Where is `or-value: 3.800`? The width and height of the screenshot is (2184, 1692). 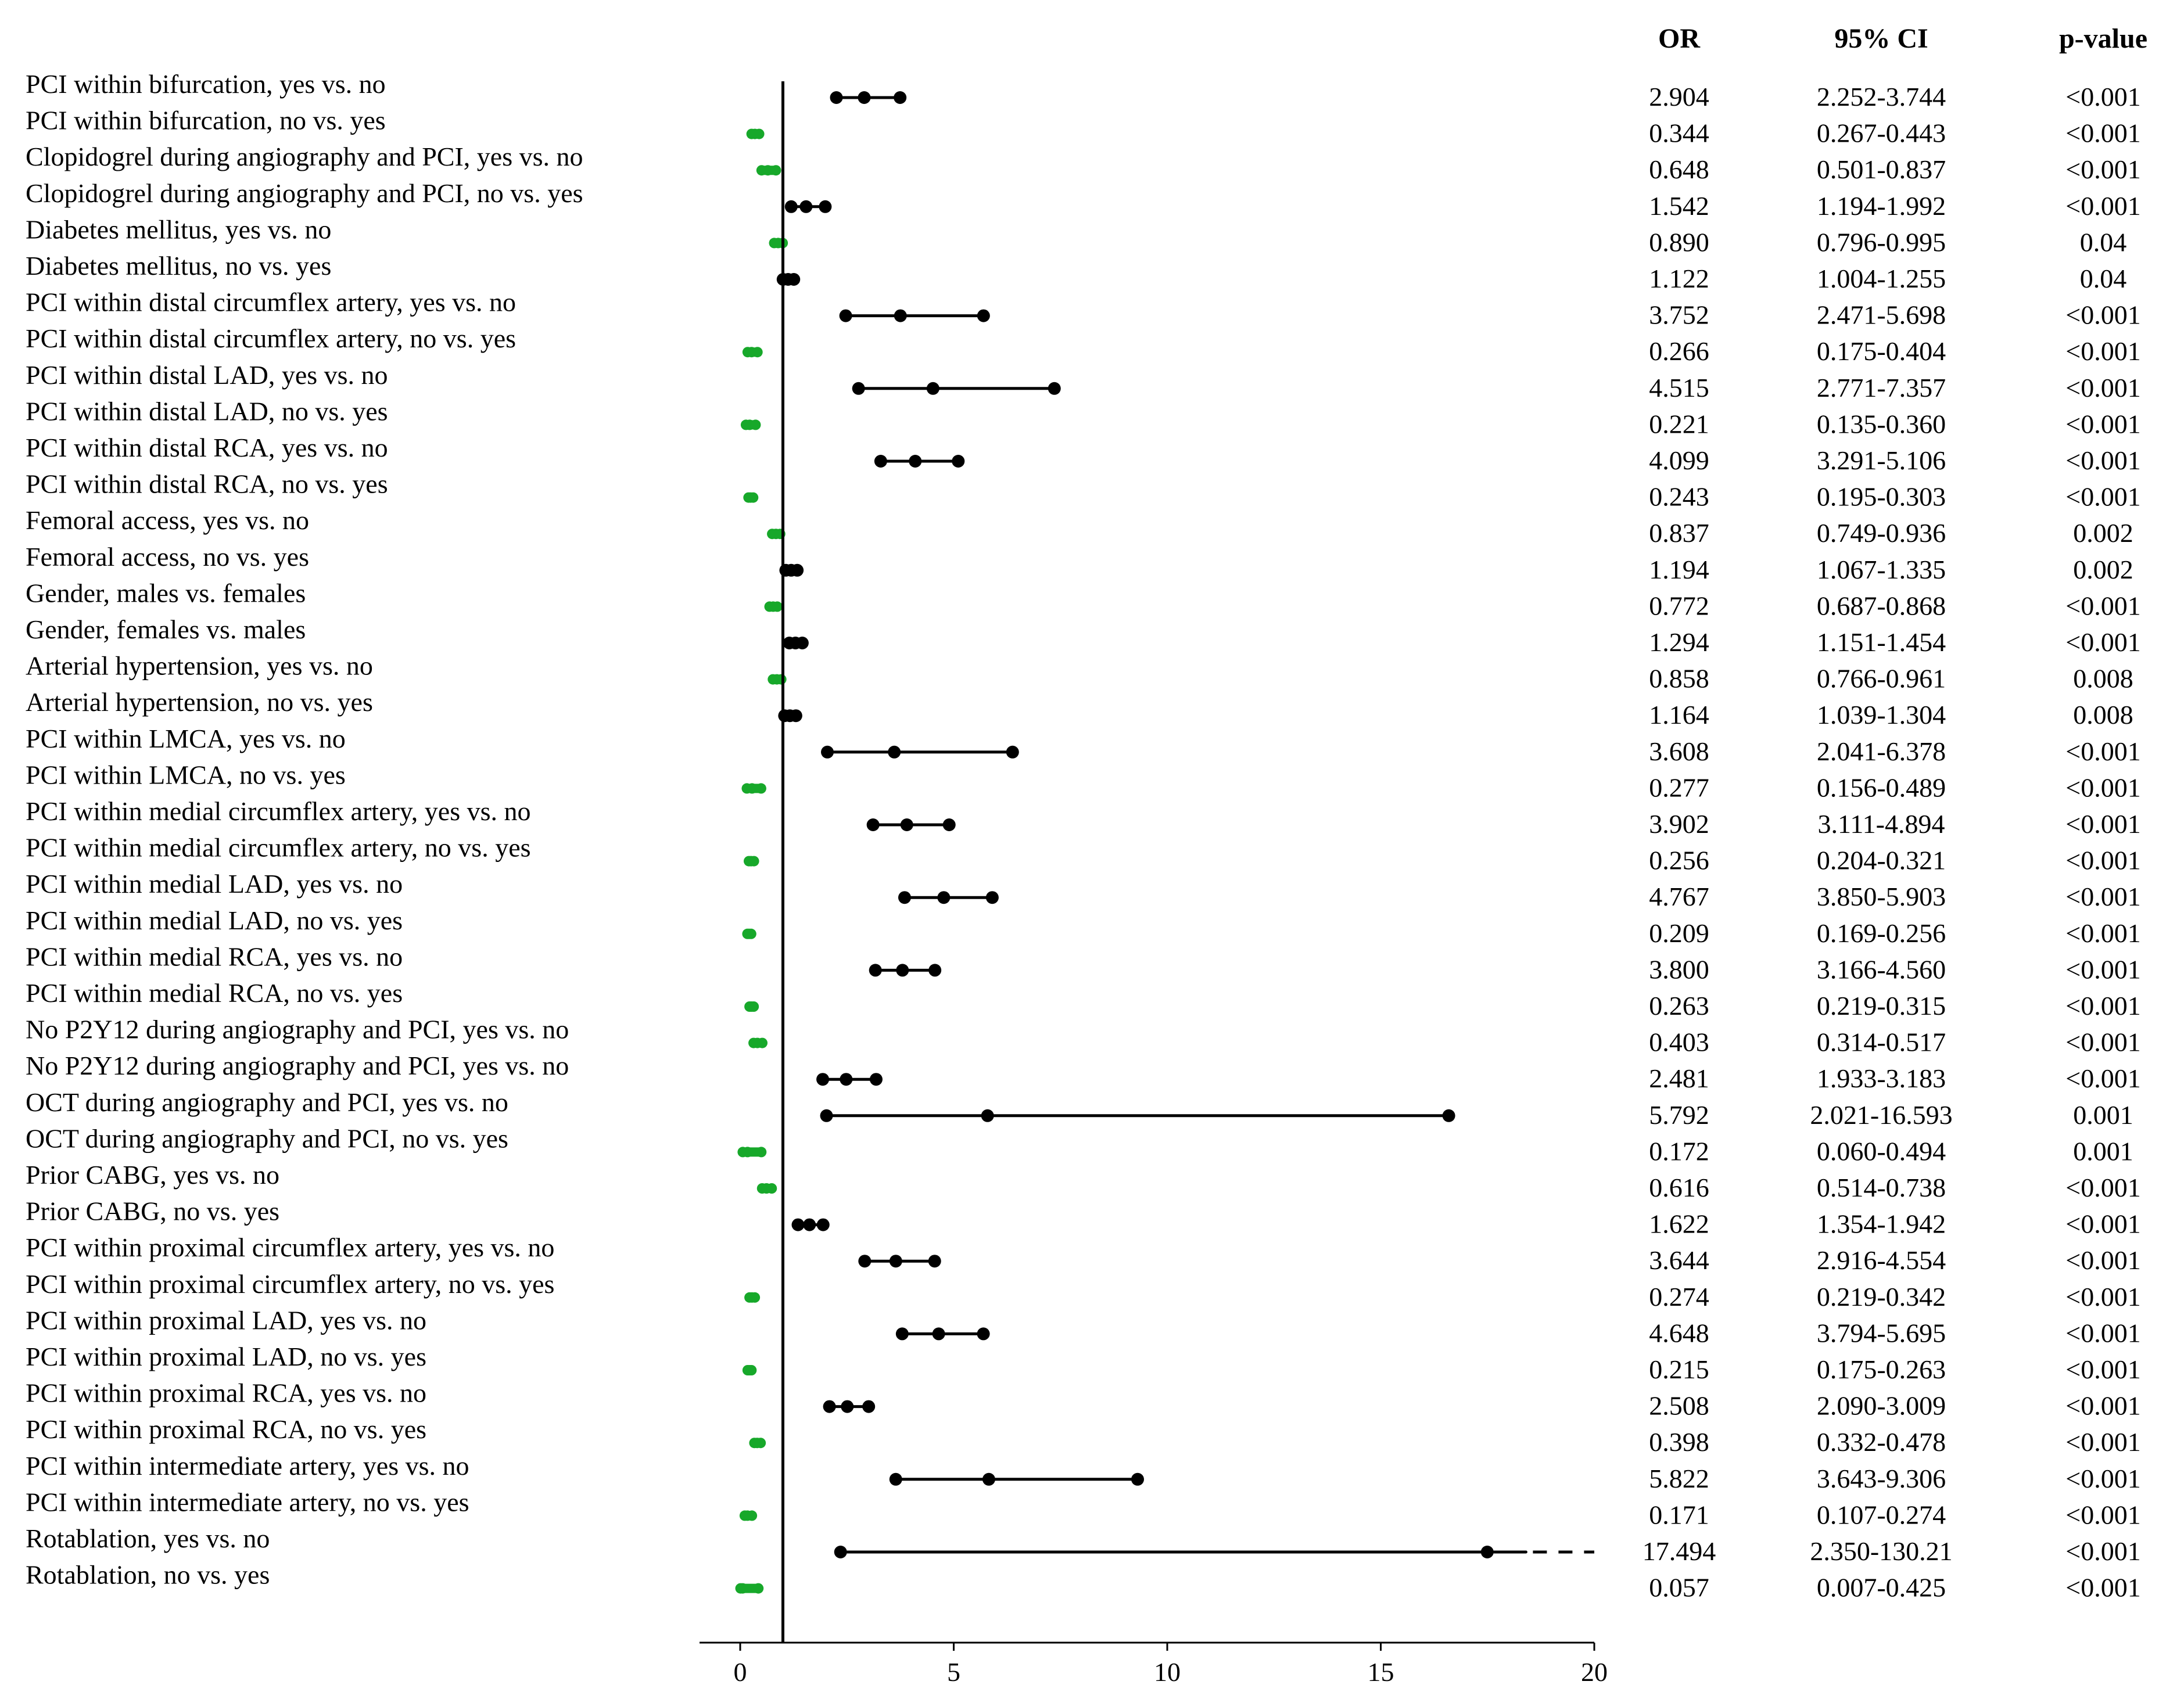
or-value: 3.800 is located at coordinates (1679, 969).